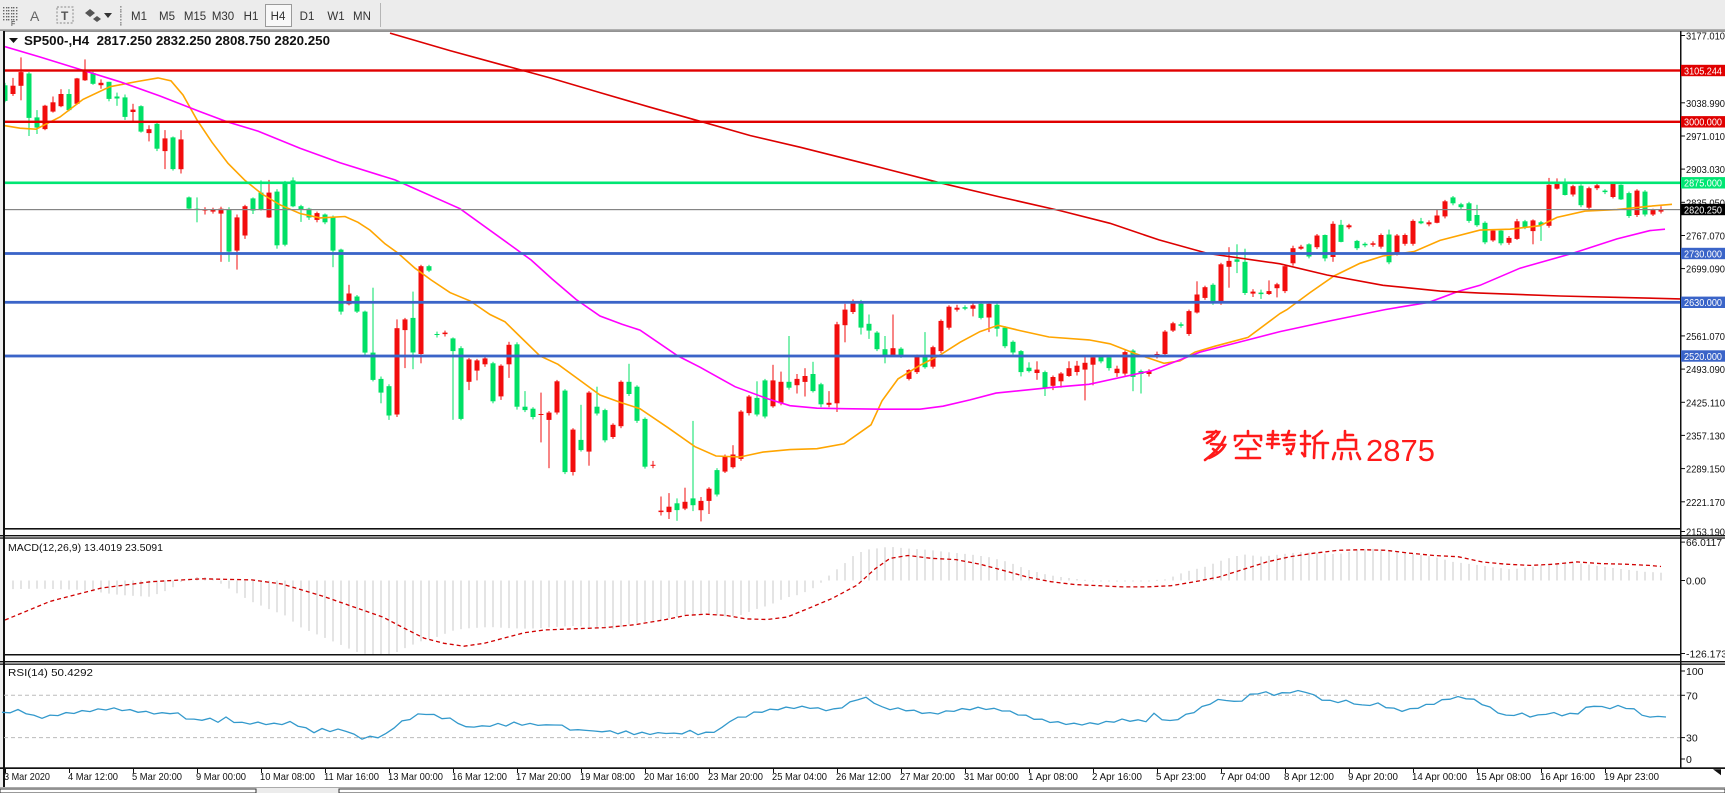 The height and width of the screenshot is (793, 1725). What do you see at coordinates (307, 17) in the screenshot?
I see `svg-text: D1` at bounding box center [307, 17].